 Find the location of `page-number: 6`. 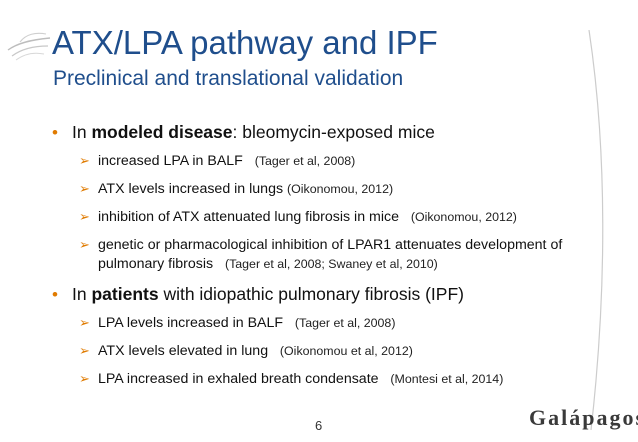

page-number: 6 is located at coordinates (319, 425).